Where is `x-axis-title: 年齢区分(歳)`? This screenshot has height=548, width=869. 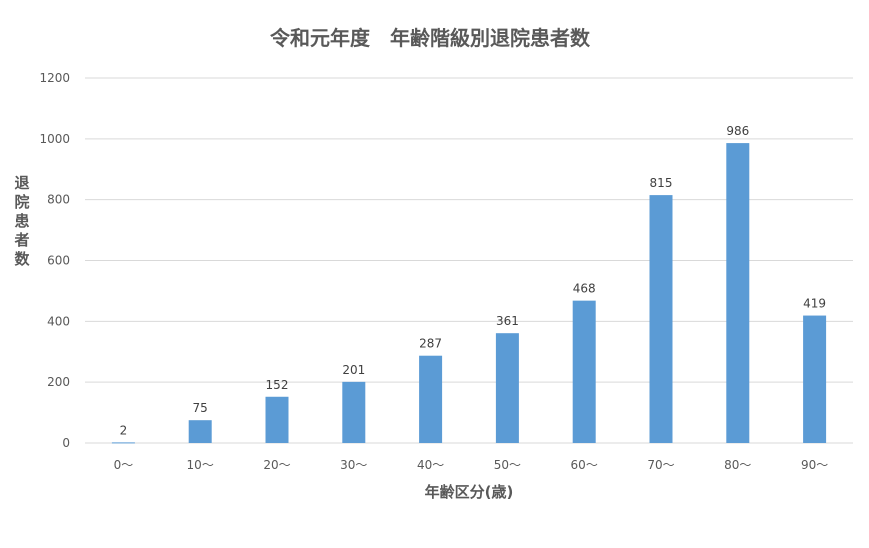 x-axis-title: 年齢区分(歳) is located at coordinates (469, 492).